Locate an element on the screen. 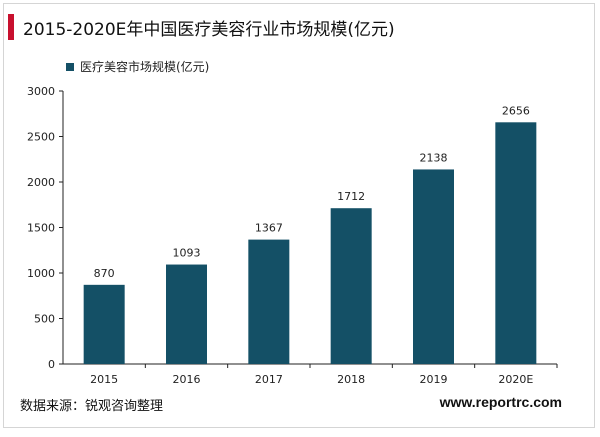  title-bar: 2015-2020E年中国医疗美容行业市场规模(亿元) is located at coordinates (201, 27).